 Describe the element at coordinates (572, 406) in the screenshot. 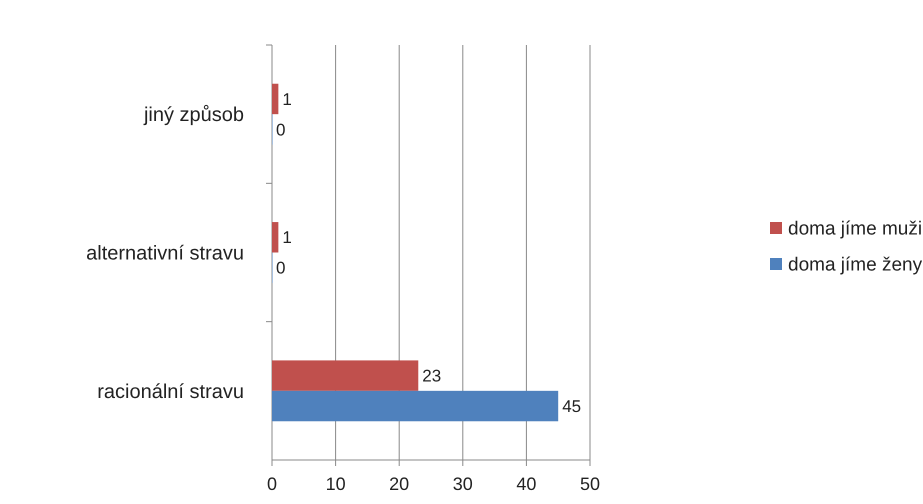

I see `data-label: 45` at that location.